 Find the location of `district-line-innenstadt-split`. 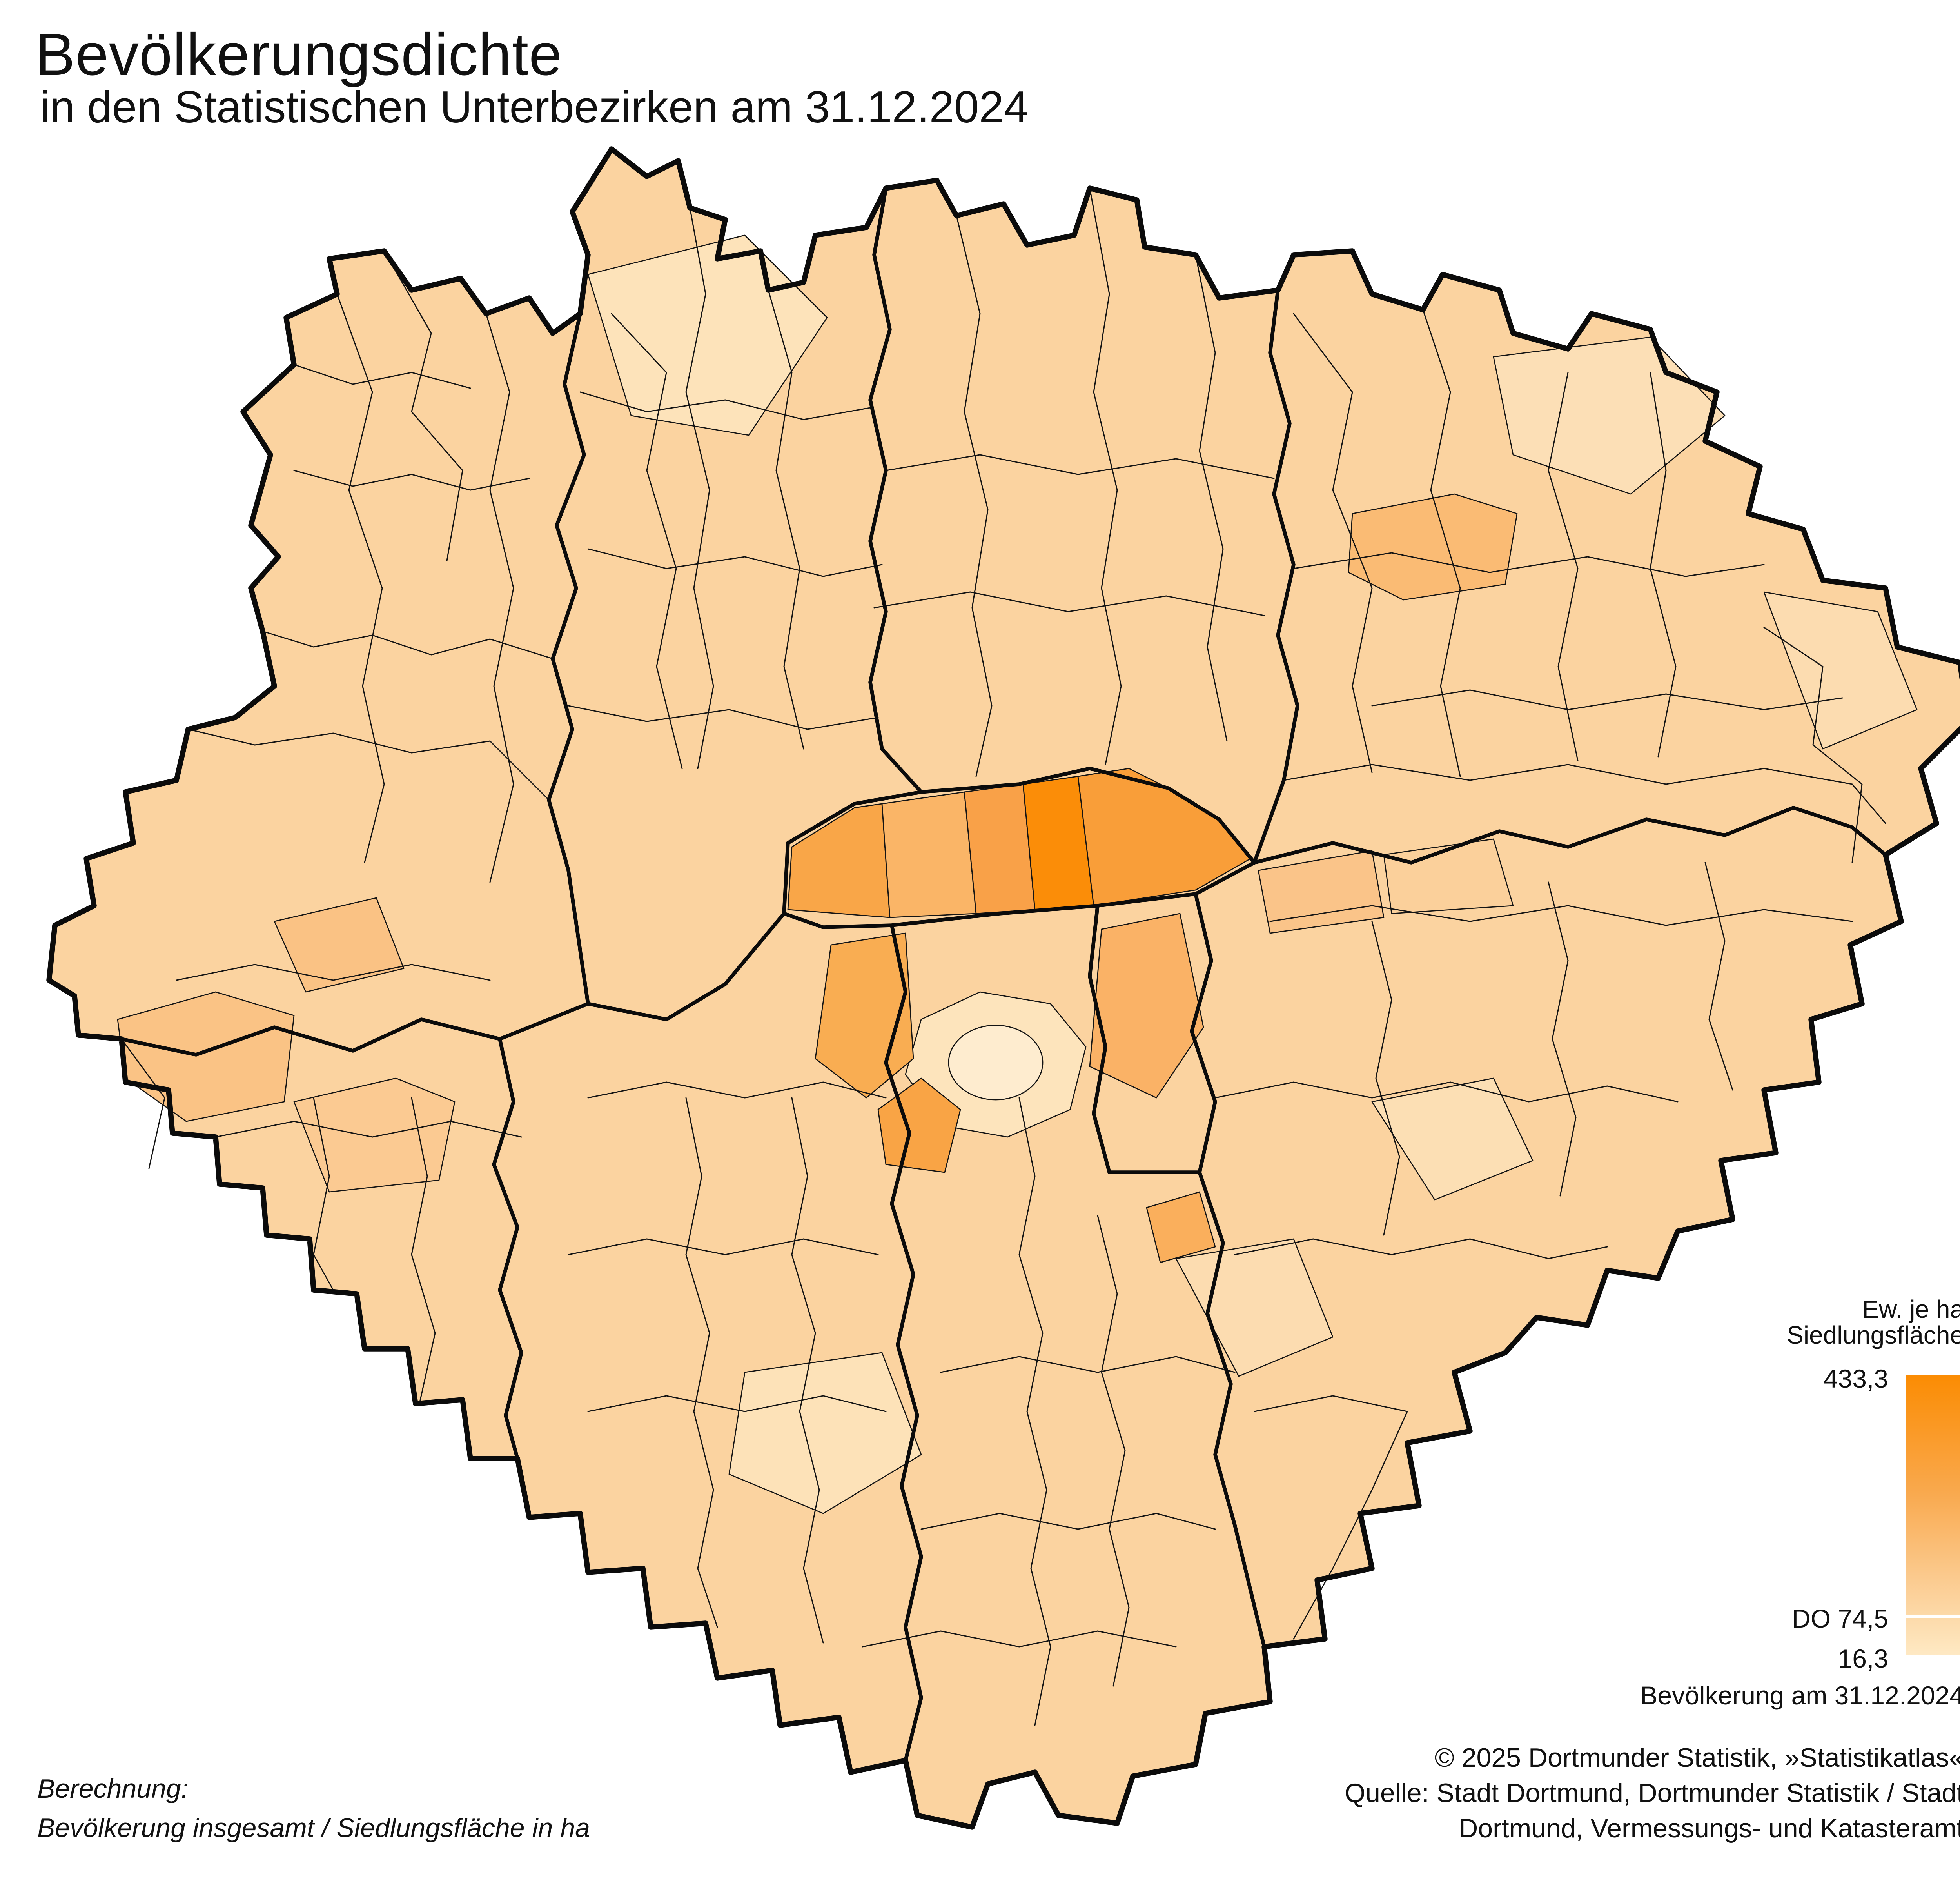

district-line-innenstadt-split is located at coordinates (1144, 1039).